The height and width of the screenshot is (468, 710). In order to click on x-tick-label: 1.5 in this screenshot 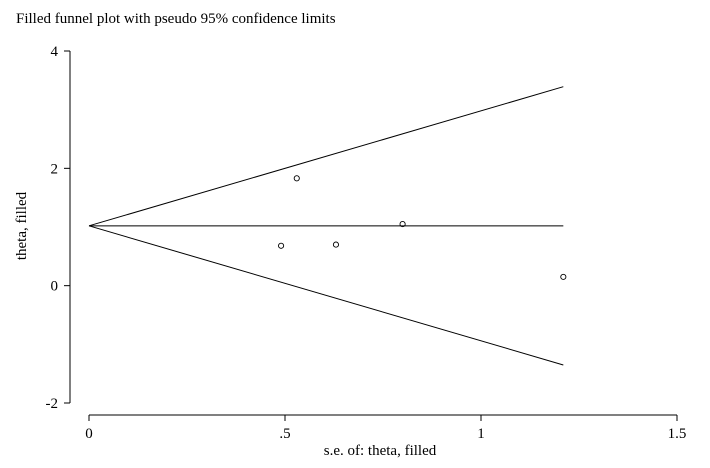, I will do `click(677, 434)`.